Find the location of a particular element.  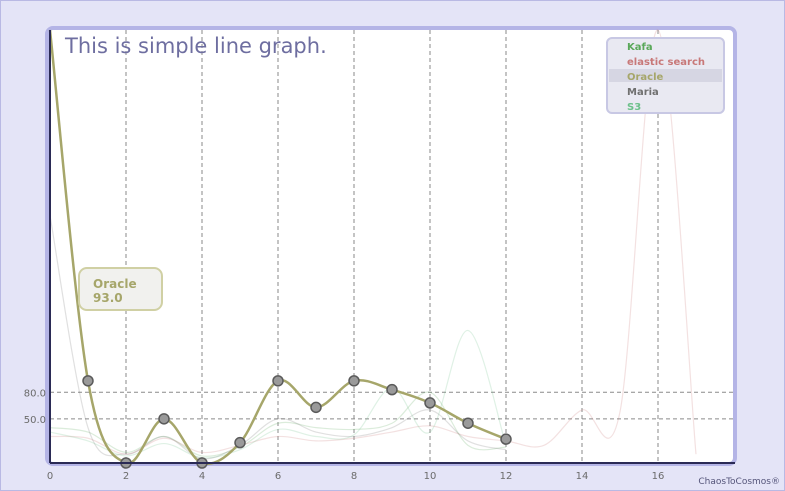

x-tick-label: 14 is located at coordinates (582, 476).